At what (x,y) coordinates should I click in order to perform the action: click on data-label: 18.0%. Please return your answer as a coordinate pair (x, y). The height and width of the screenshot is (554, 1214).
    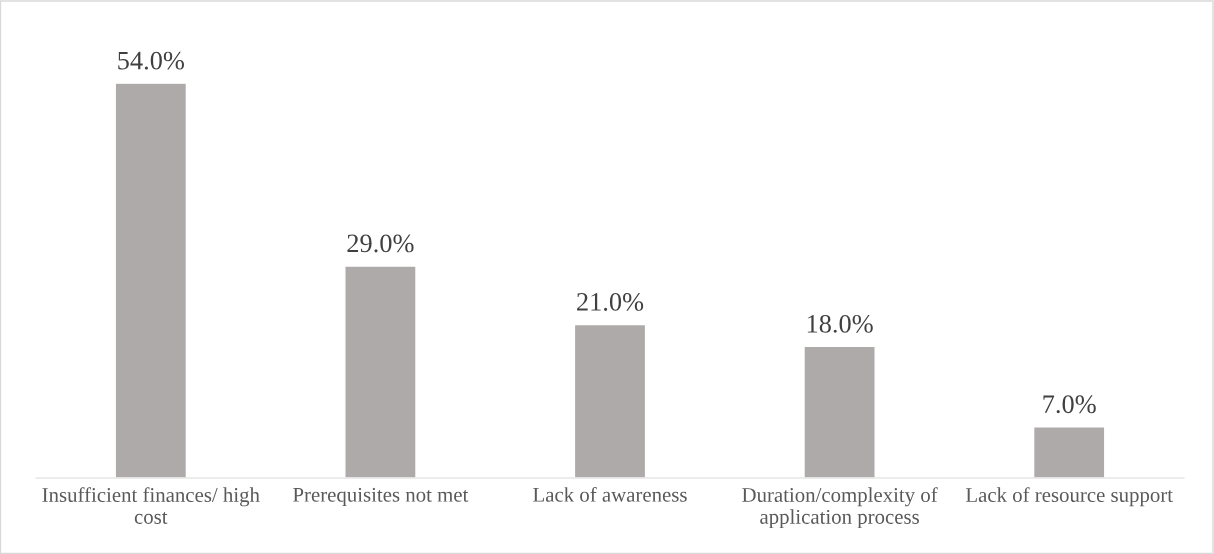
    Looking at the image, I should click on (840, 323).